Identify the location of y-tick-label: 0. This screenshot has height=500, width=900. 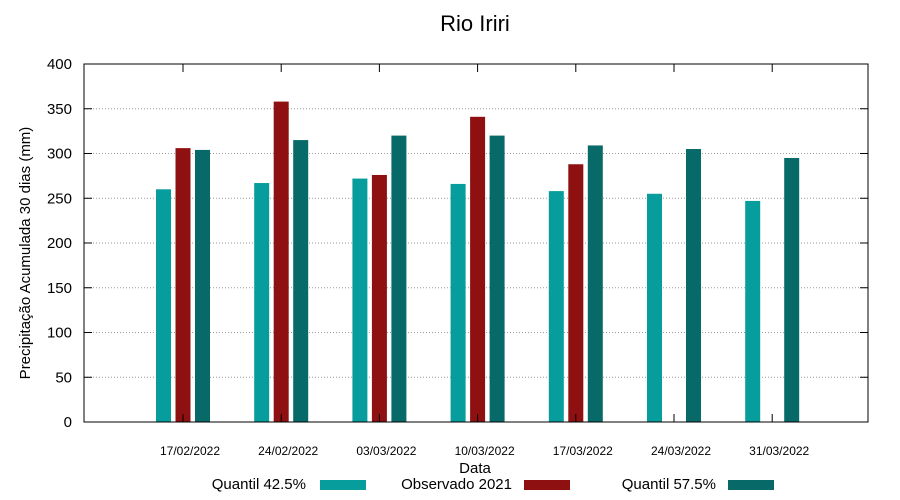
(68, 422).